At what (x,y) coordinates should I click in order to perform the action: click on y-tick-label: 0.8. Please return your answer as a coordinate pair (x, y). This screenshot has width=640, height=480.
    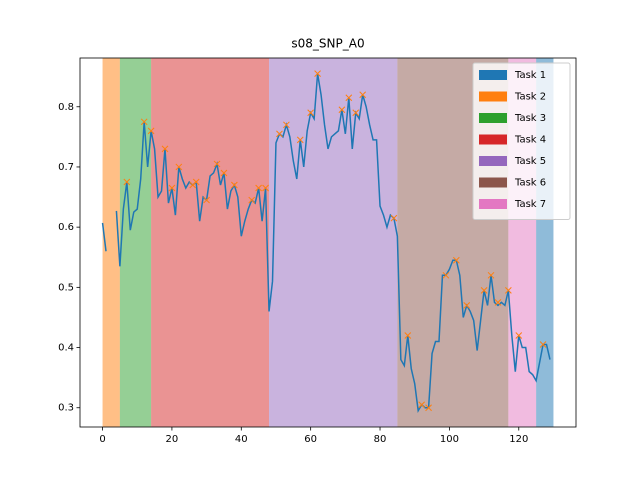
    Looking at the image, I should click on (66, 107).